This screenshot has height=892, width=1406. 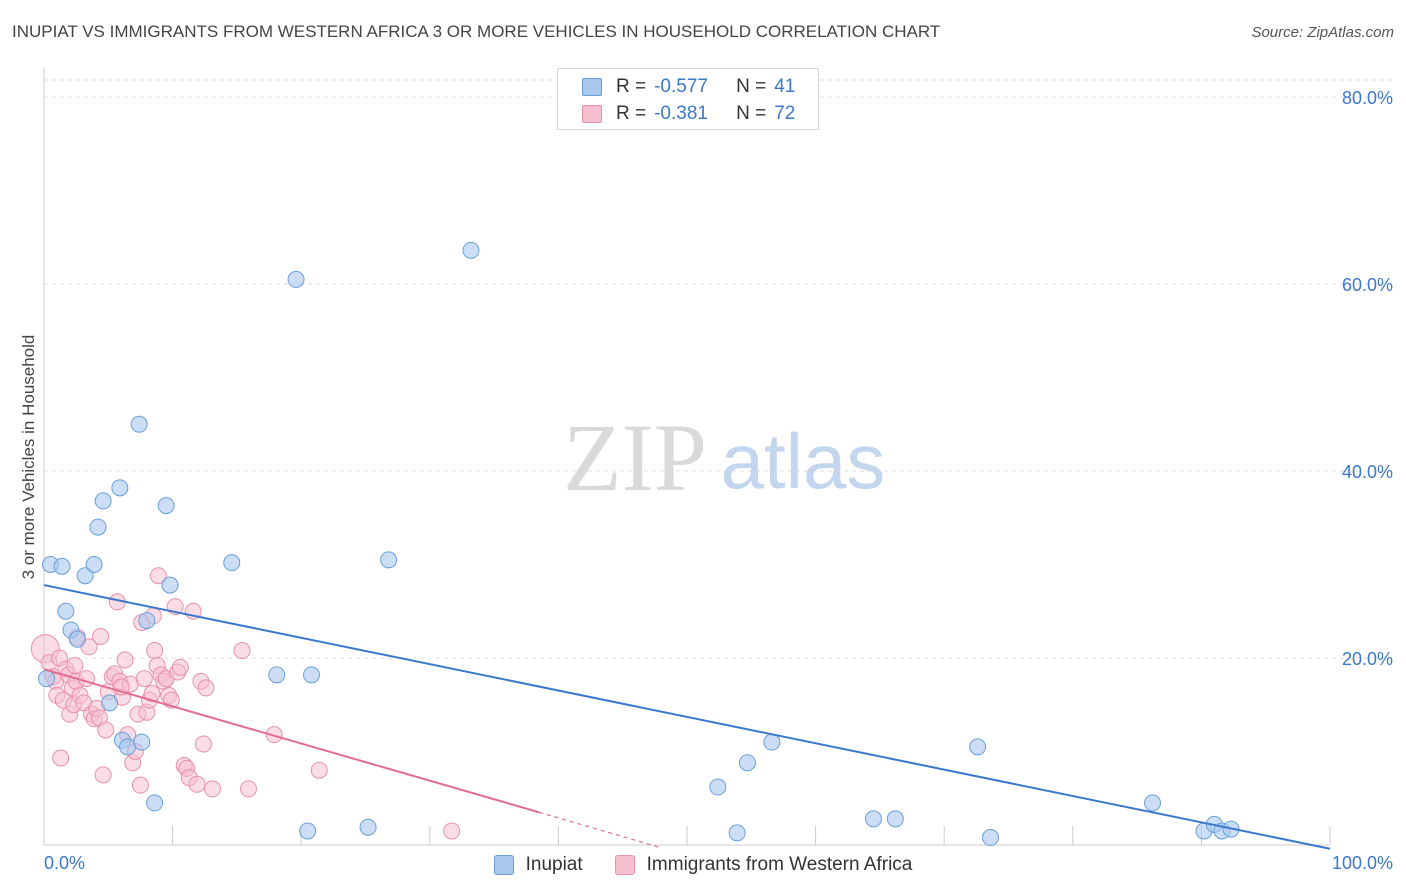 What do you see at coordinates (554, 864) in the screenshot?
I see `legend-label-inupiat: Inupiat` at bounding box center [554, 864].